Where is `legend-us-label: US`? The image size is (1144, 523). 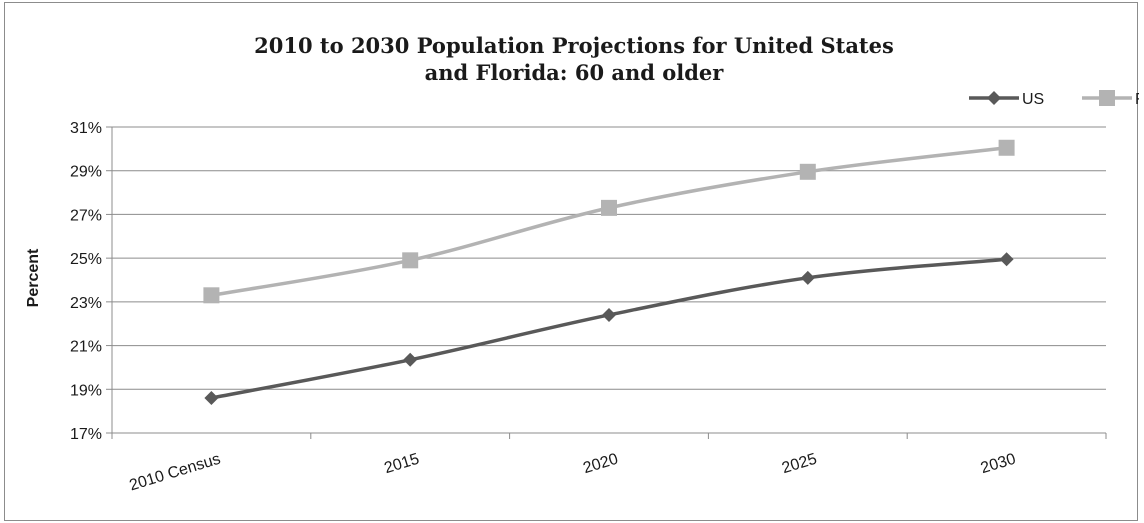
legend-us-label: US is located at coordinates (1033, 99).